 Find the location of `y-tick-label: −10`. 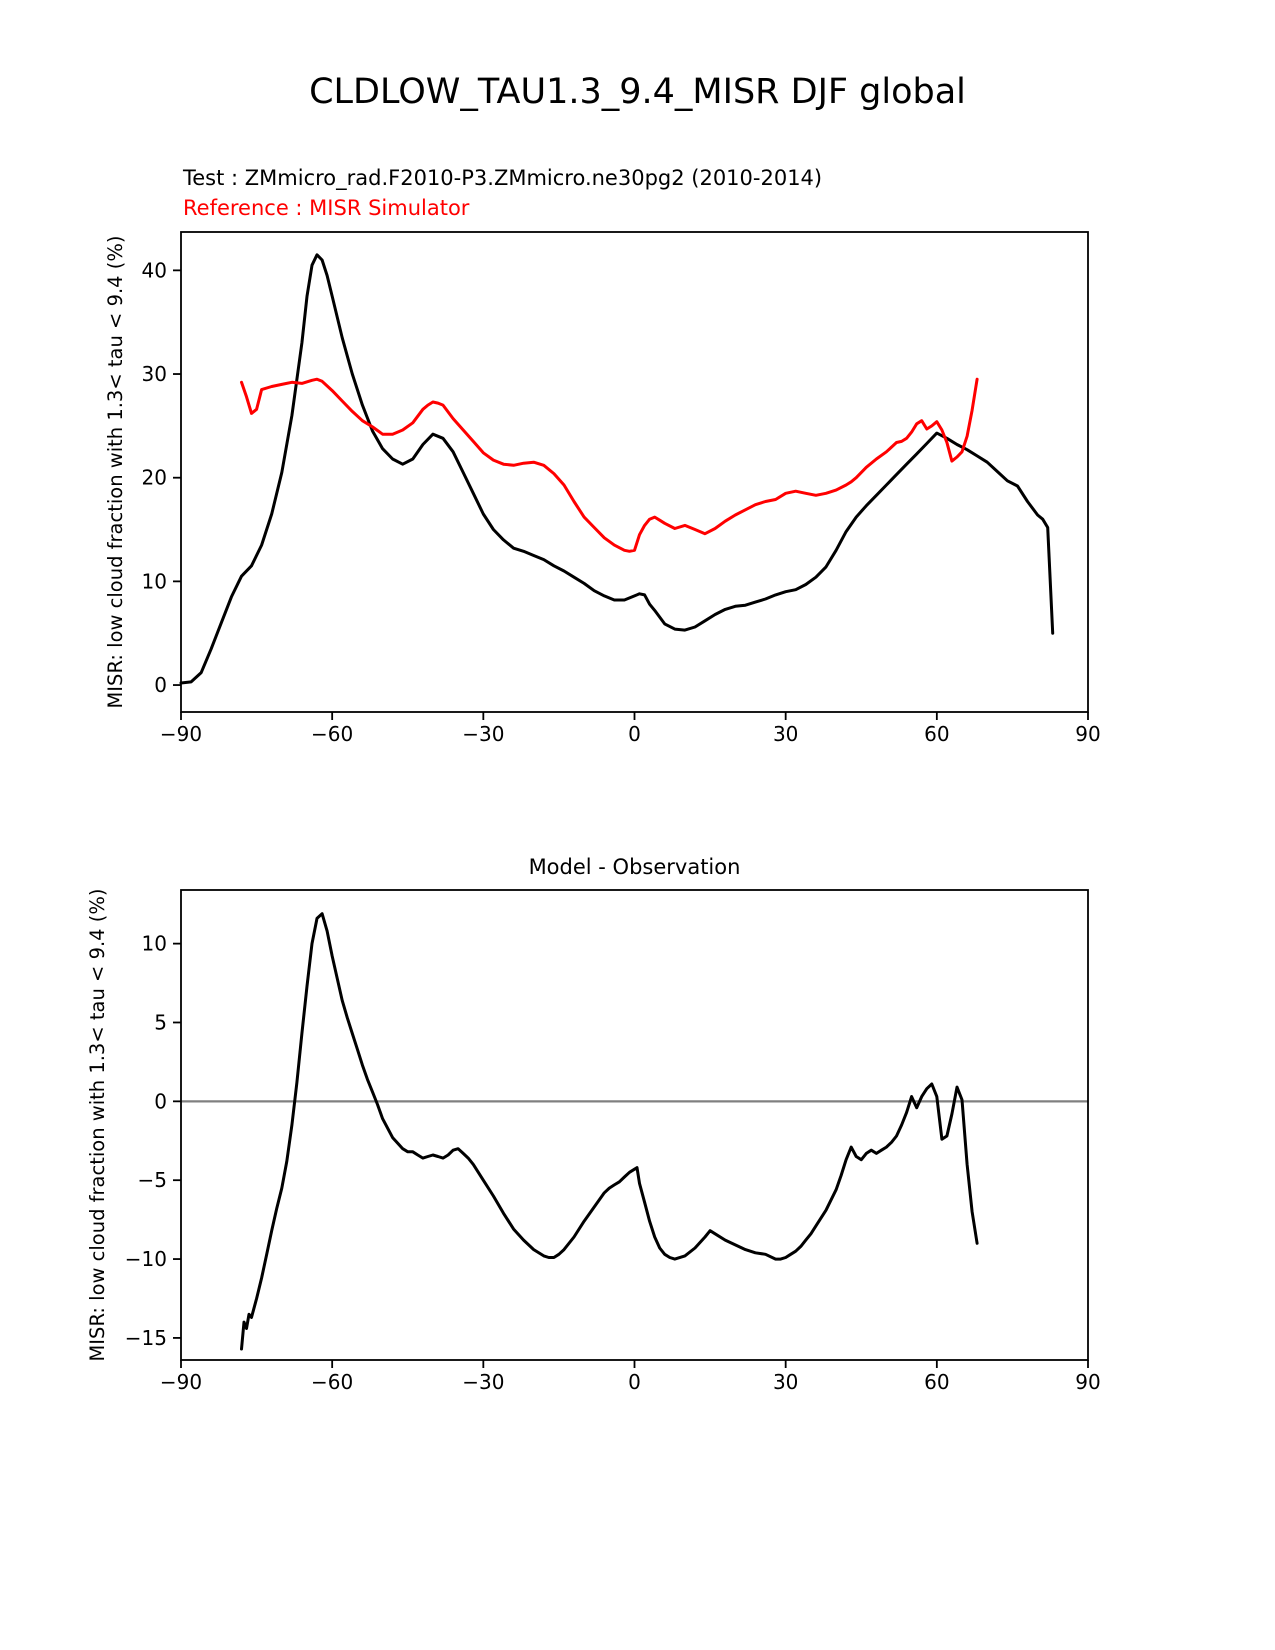

y-tick-label: −10 is located at coordinates (146, 1259).